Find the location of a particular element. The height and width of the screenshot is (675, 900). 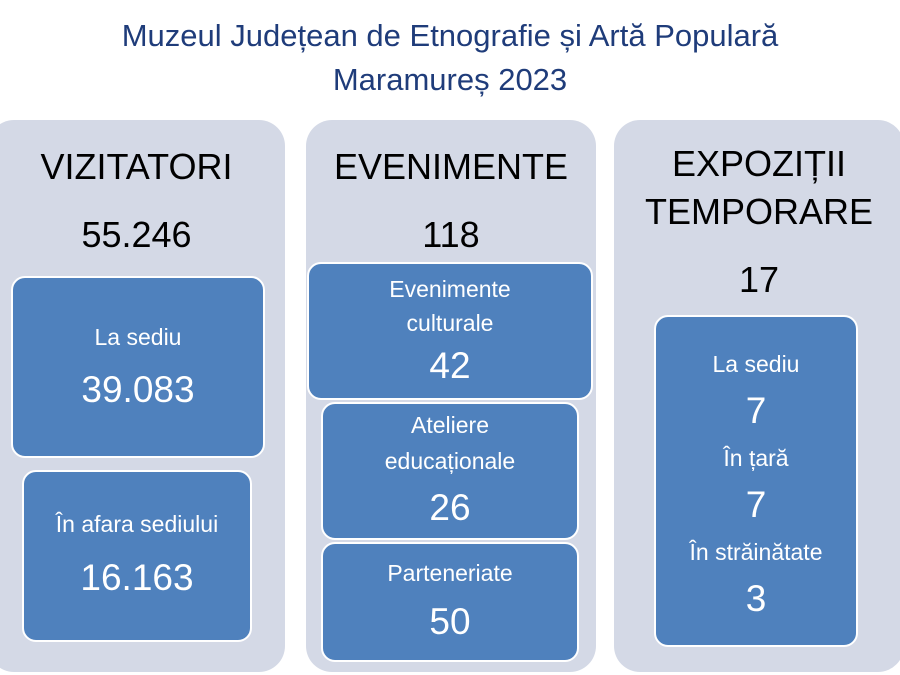

exhibitions-heading-line1: EXPOZIȚII is located at coordinates (759, 163).